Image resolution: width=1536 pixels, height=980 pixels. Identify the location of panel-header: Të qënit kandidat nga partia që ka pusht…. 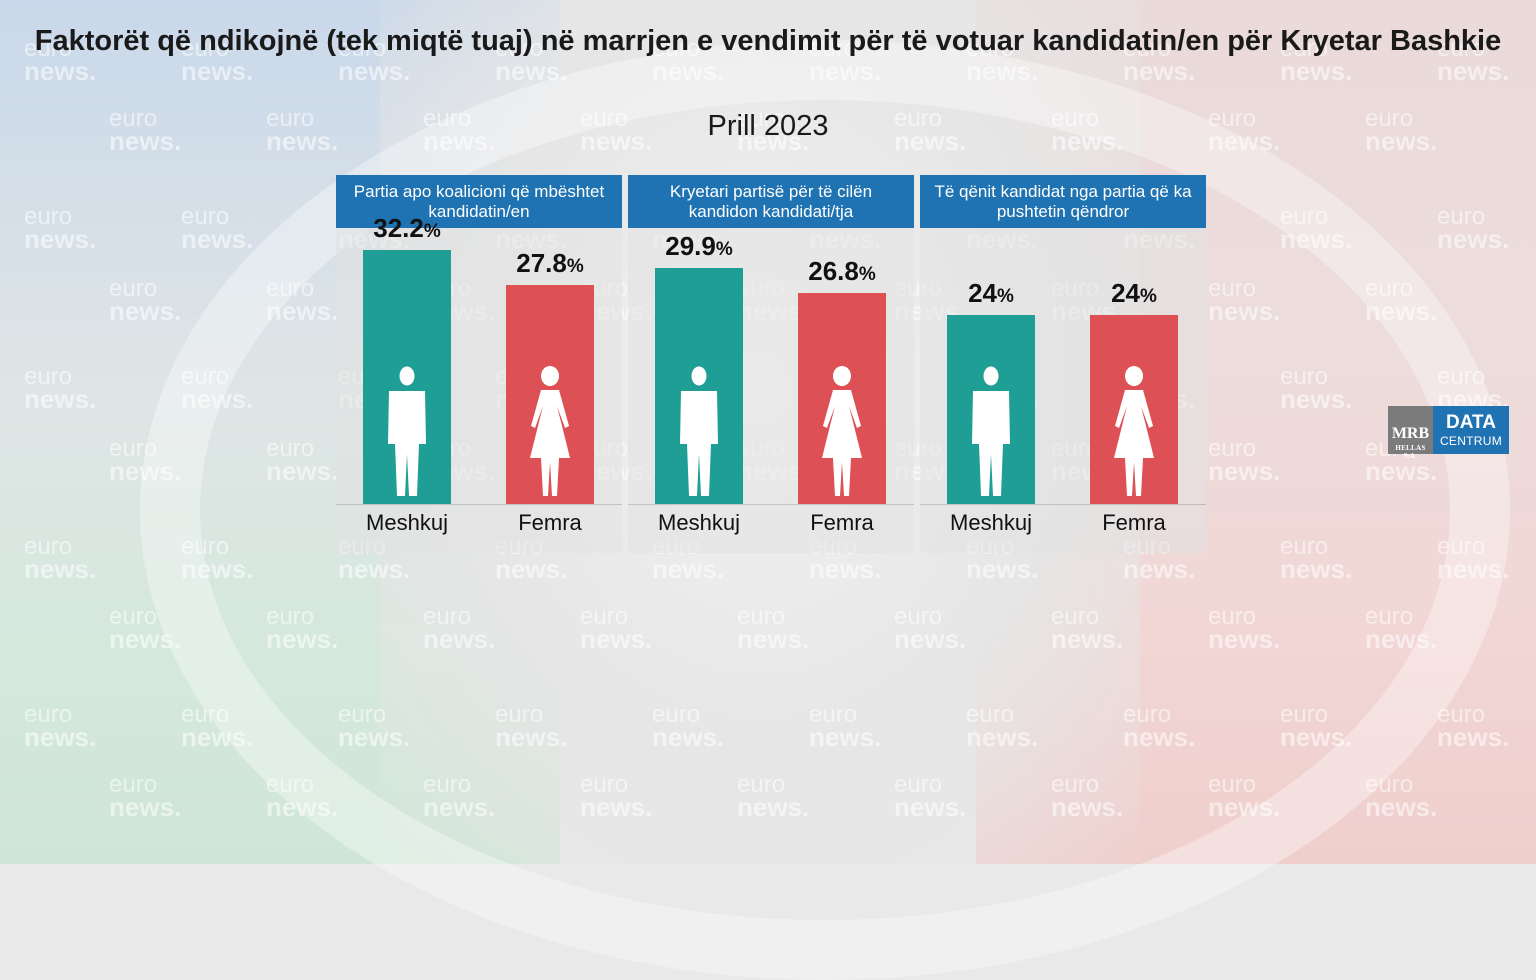
(1063, 201).